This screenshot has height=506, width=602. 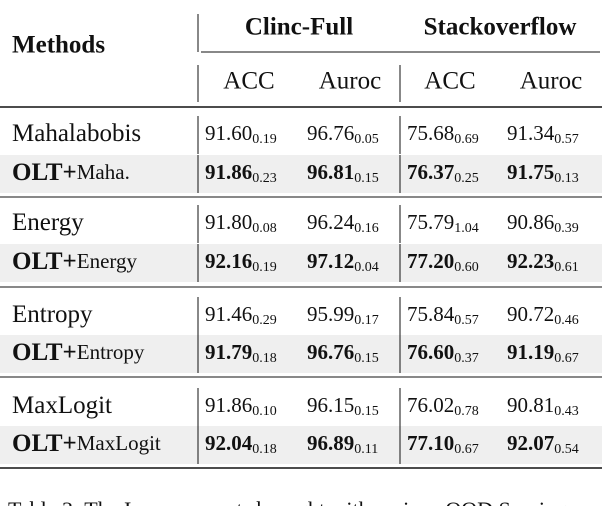 I want to click on std: 0.10, so click(x=264, y=411).